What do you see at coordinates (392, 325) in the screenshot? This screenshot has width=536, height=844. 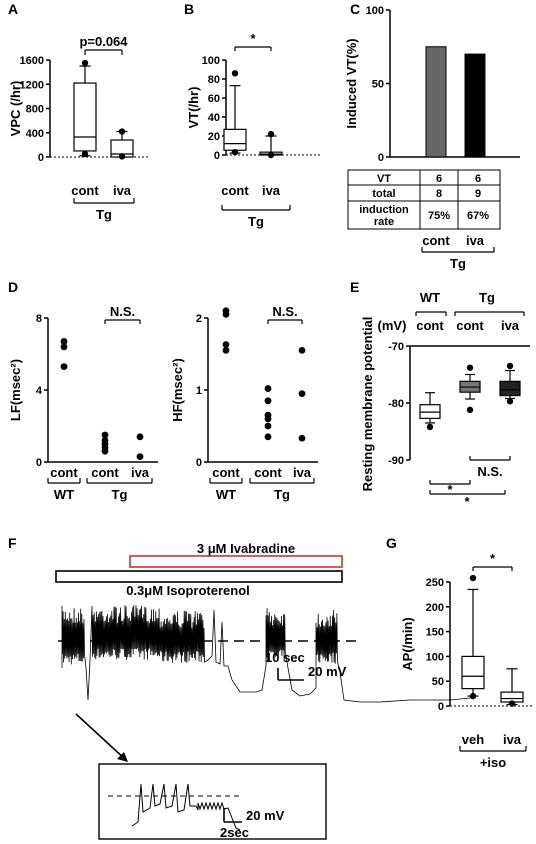 I see `e-y-unit: (mV)` at bounding box center [392, 325].